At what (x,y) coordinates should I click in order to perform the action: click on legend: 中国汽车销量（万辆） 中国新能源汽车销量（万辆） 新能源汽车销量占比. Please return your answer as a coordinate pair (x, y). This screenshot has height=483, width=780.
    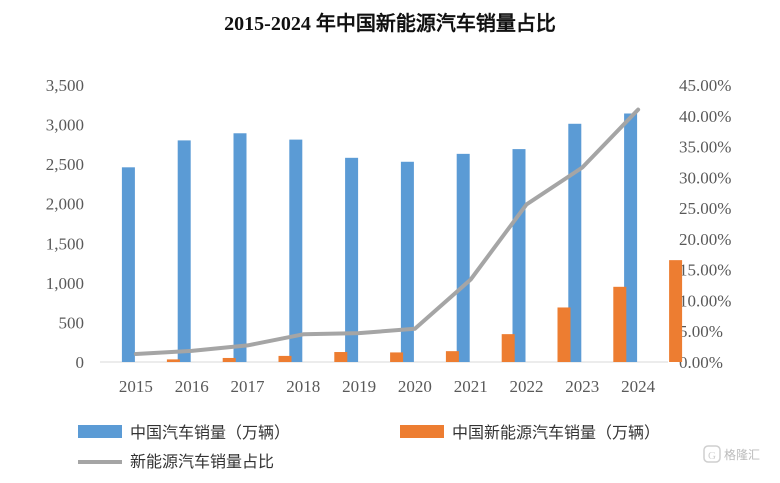
    Looking at the image, I should click on (369, 447).